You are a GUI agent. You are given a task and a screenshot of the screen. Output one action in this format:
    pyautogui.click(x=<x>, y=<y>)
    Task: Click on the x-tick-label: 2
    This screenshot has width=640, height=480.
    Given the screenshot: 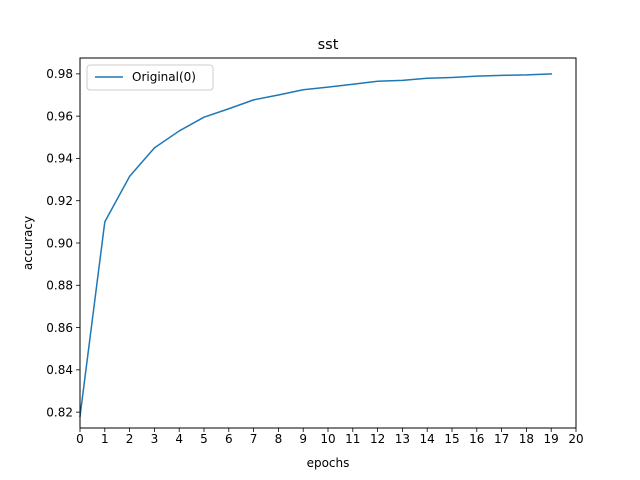 What is the action you would take?
    pyautogui.click(x=130, y=439)
    